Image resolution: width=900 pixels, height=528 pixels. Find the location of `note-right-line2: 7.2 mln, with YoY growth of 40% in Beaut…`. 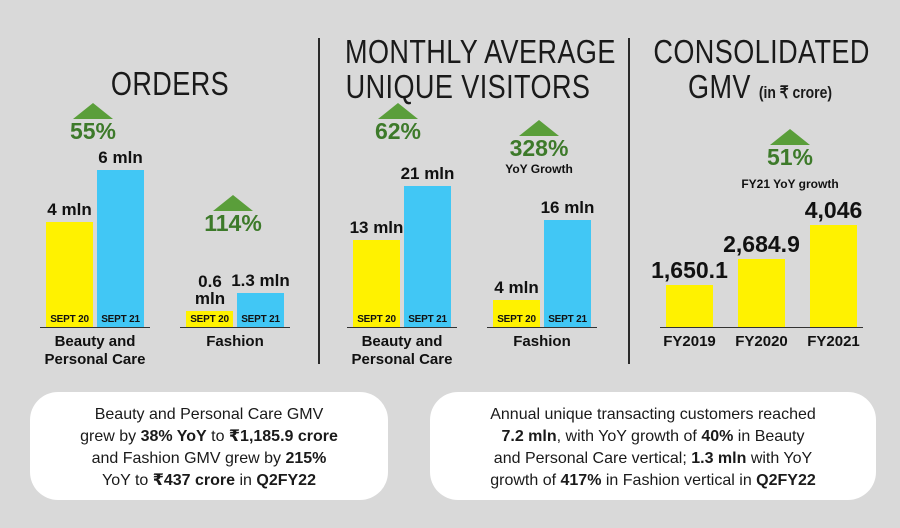

note-right-line2: 7.2 mln, with YoY growth of 40% in Beaut… is located at coordinates (653, 437).